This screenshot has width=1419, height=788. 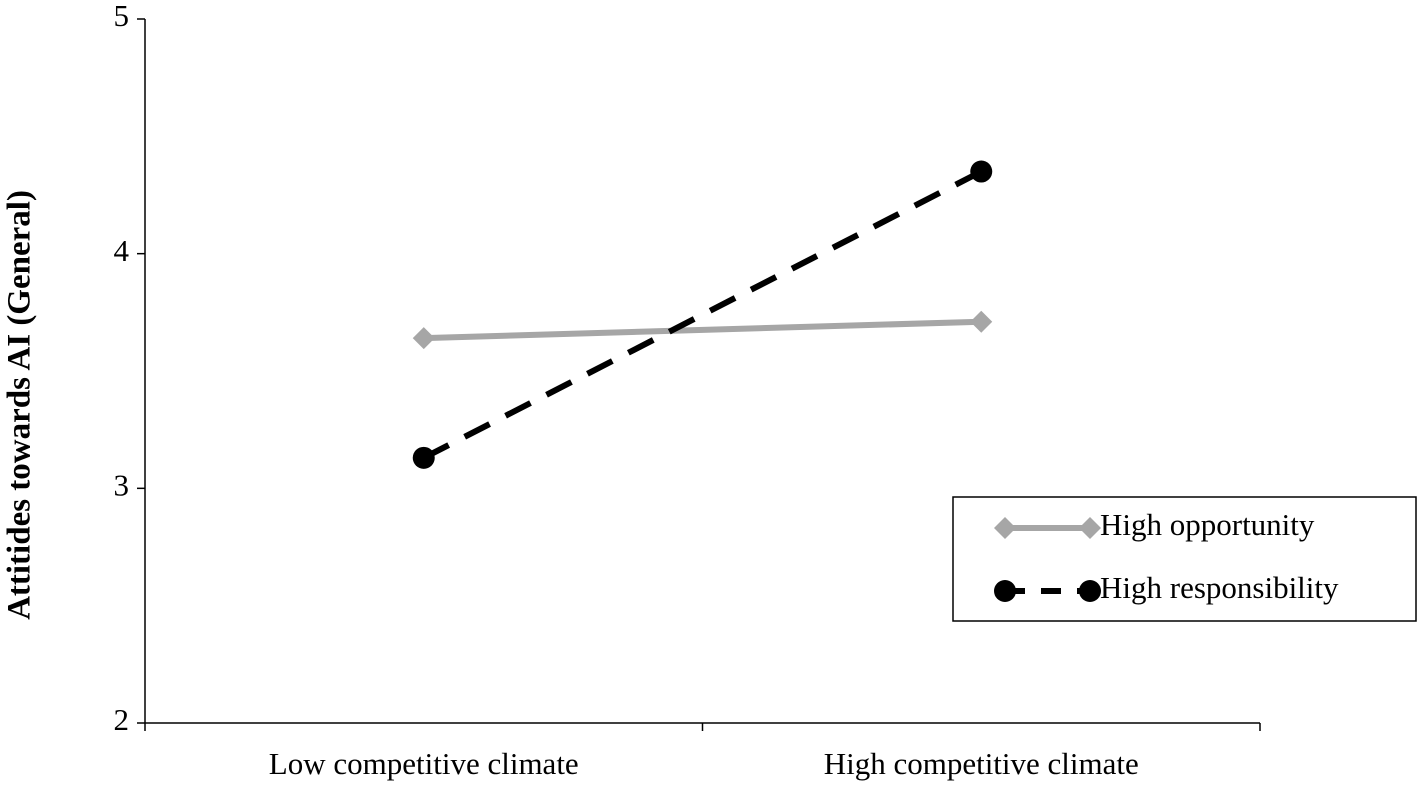 I want to click on x-tick-label: High competitive climate, so click(x=981, y=763).